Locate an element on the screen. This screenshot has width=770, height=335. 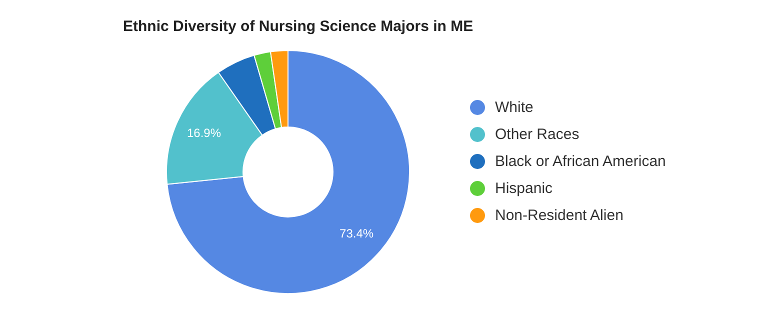
legend-label: Other Races is located at coordinates (537, 135).